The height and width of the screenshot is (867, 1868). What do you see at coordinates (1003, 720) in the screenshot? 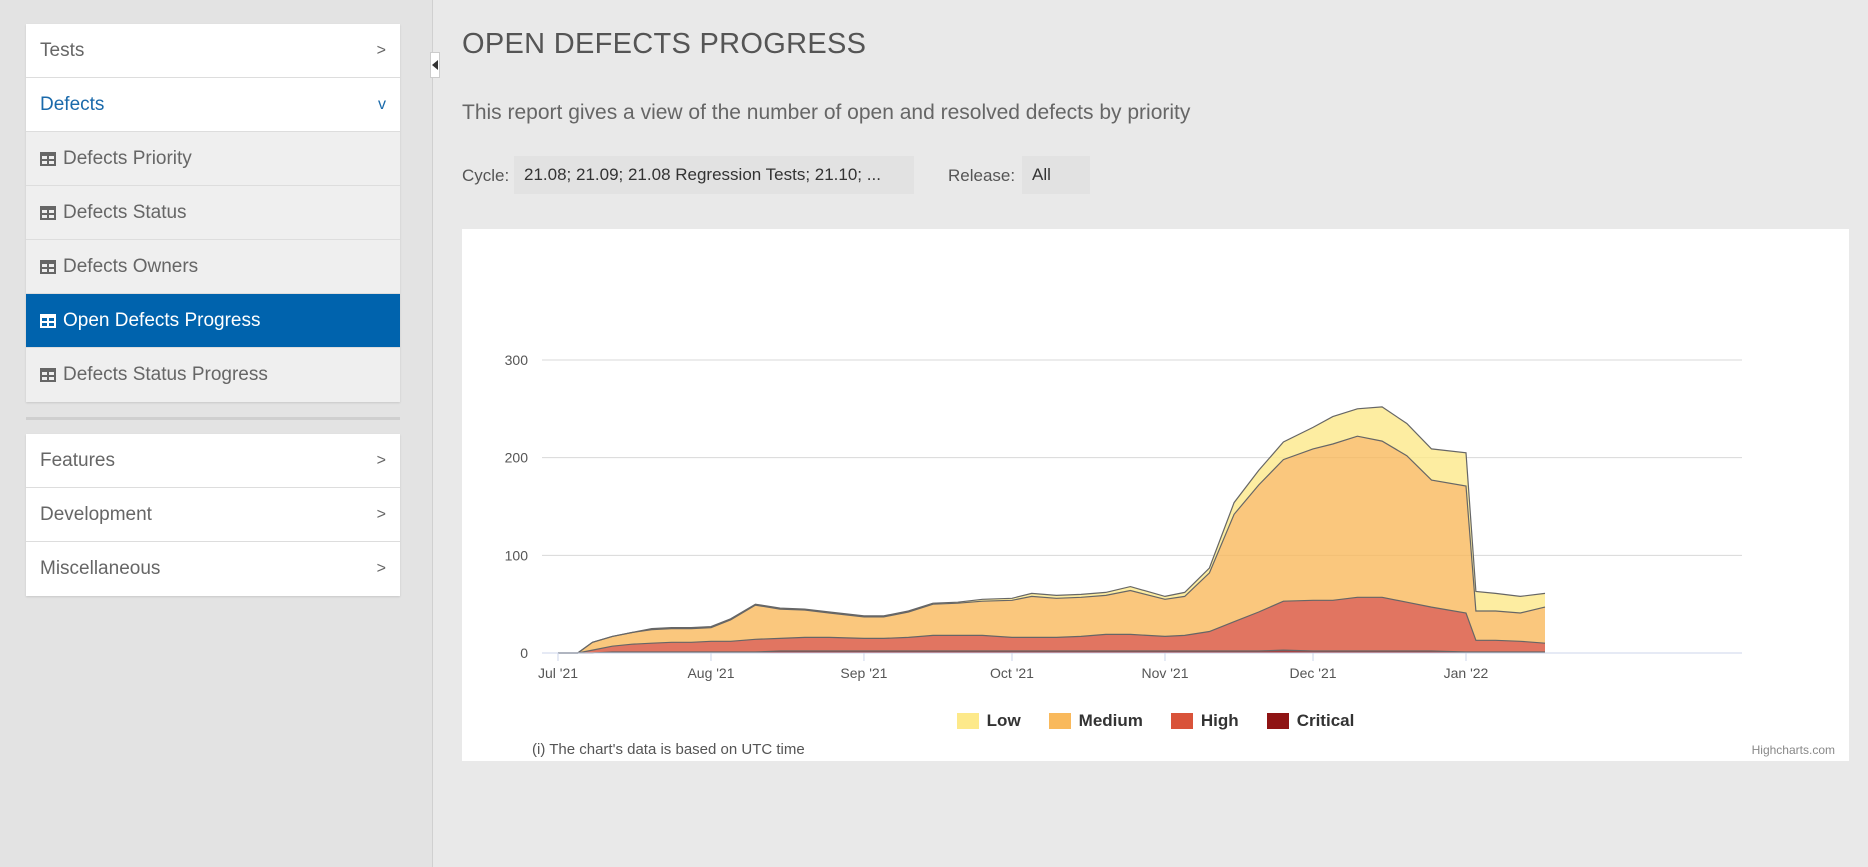
I see `legend-label: Low` at bounding box center [1003, 720].